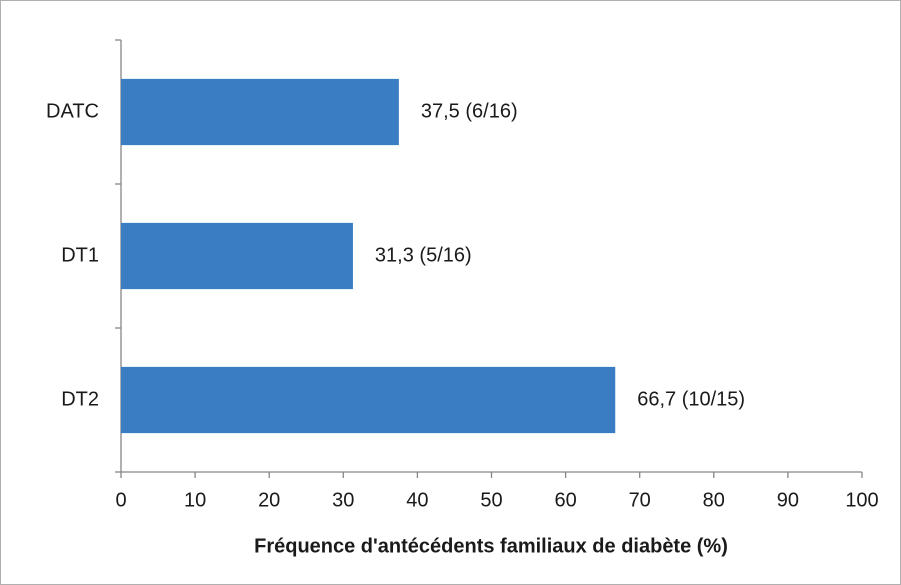 This screenshot has height=585, width=901. What do you see at coordinates (423, 255) in the screenshot?
I see `value-label: 31,3 (5/16)` at bounding box center [423, 255].